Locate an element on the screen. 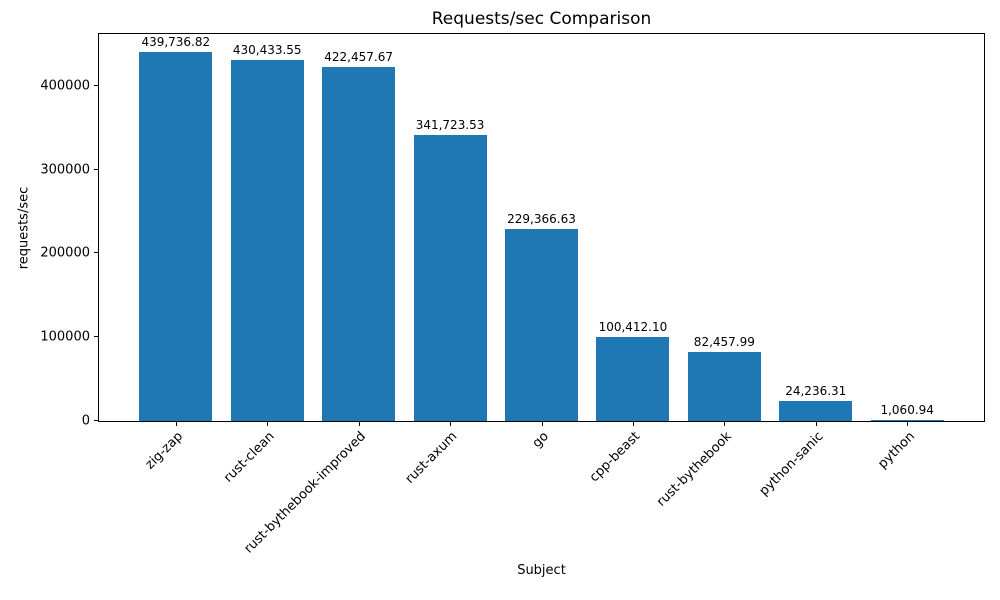  y-axis-label: requests/sec is located at coordinates (24, 228).